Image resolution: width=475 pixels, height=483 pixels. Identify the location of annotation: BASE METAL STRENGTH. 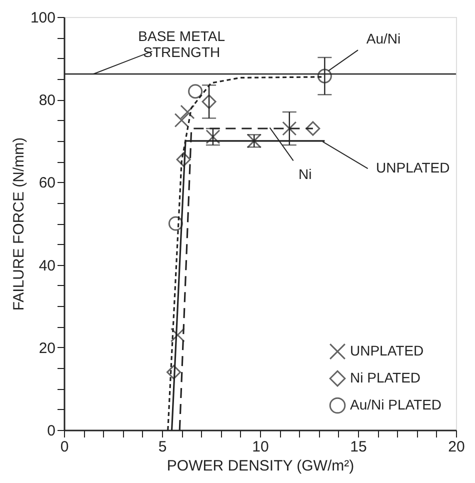
(182, 44).